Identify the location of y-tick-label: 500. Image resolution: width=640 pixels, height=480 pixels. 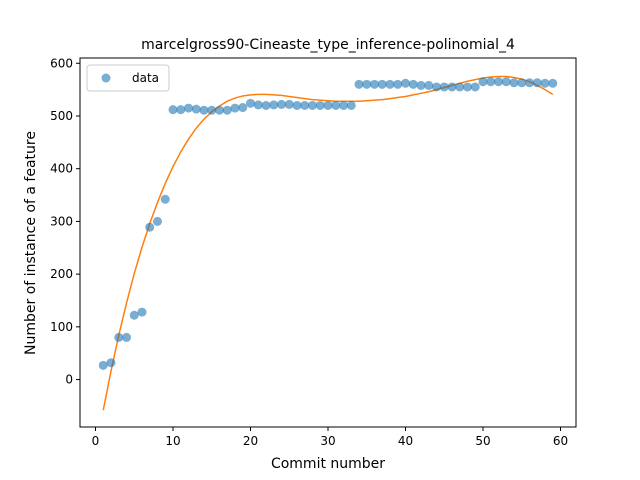
(61, 116).